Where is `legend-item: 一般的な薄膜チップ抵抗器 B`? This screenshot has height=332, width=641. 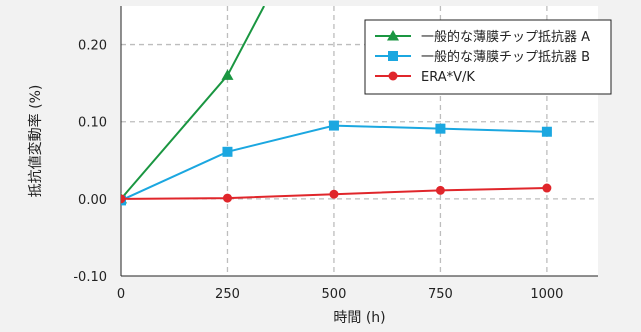
legend-item: 一般的な薄膜チップ抵抗器 B is located at coordinates (482, 57).